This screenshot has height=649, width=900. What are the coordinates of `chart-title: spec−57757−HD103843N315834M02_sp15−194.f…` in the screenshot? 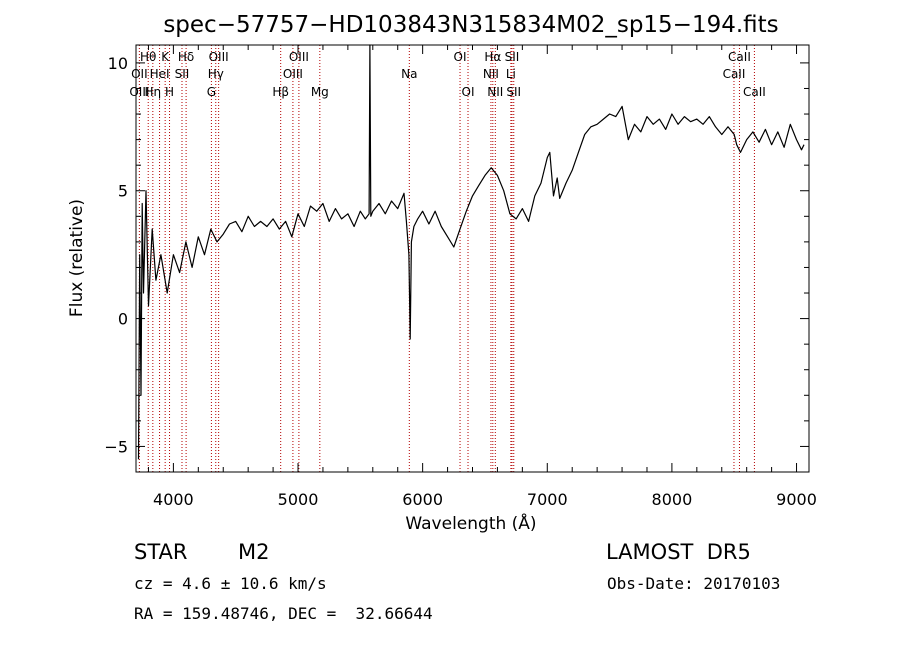 It's located at (470, 25).